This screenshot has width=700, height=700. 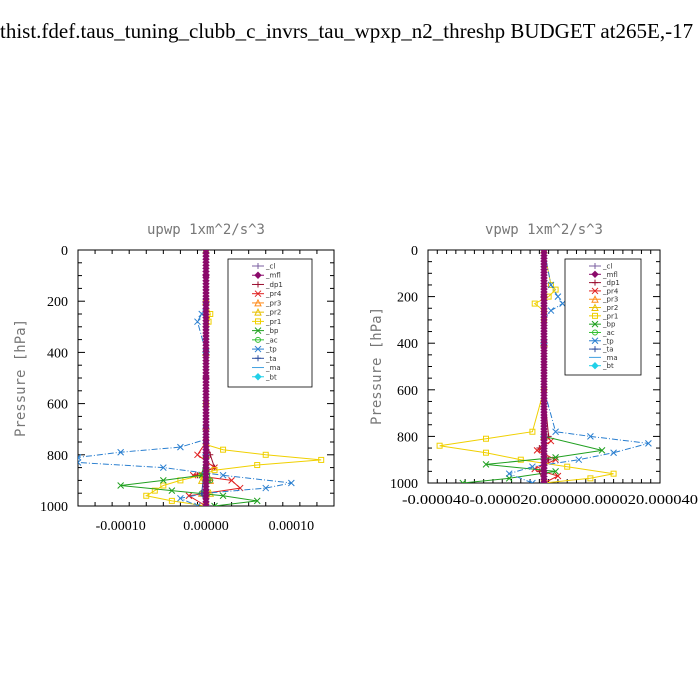 What do you see at coordinates (54, 507) in the screenshot?
I see `upwp-ytick-label: 1000` at bounding box center [54, 507].